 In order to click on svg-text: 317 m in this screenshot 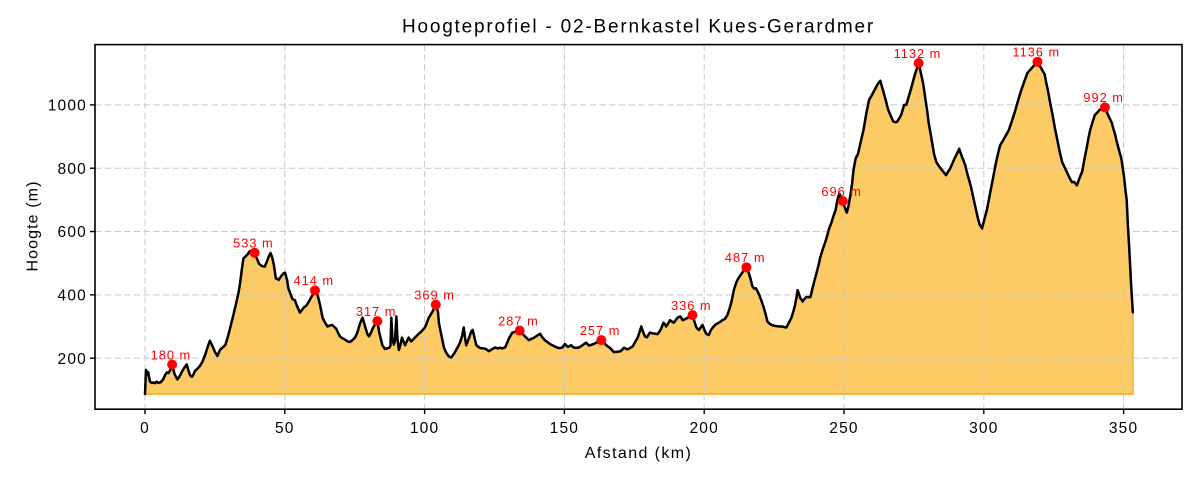, I will do `click(376, 311)`.